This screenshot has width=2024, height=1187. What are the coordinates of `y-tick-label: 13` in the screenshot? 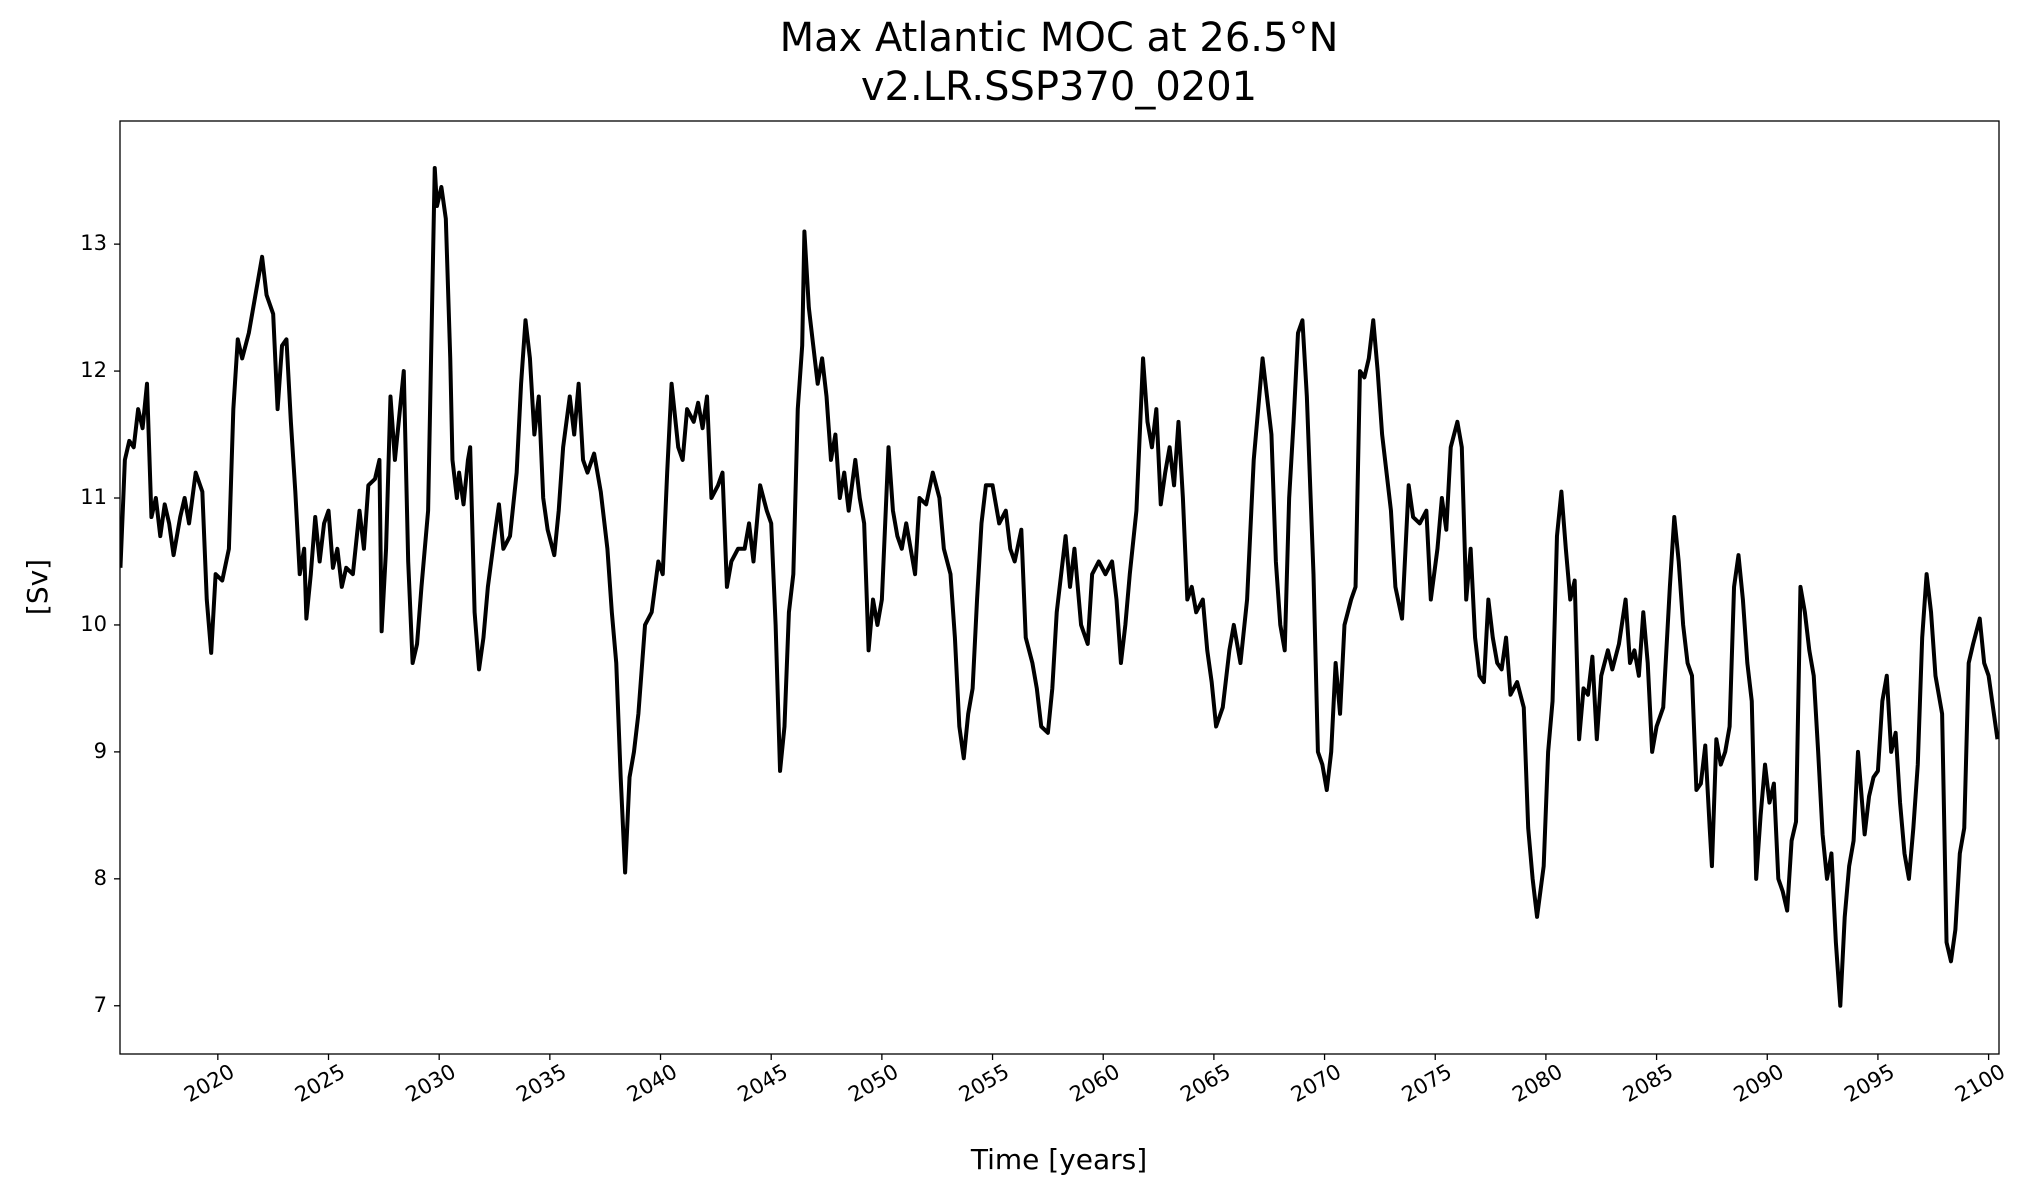 It's located at (93, 243).